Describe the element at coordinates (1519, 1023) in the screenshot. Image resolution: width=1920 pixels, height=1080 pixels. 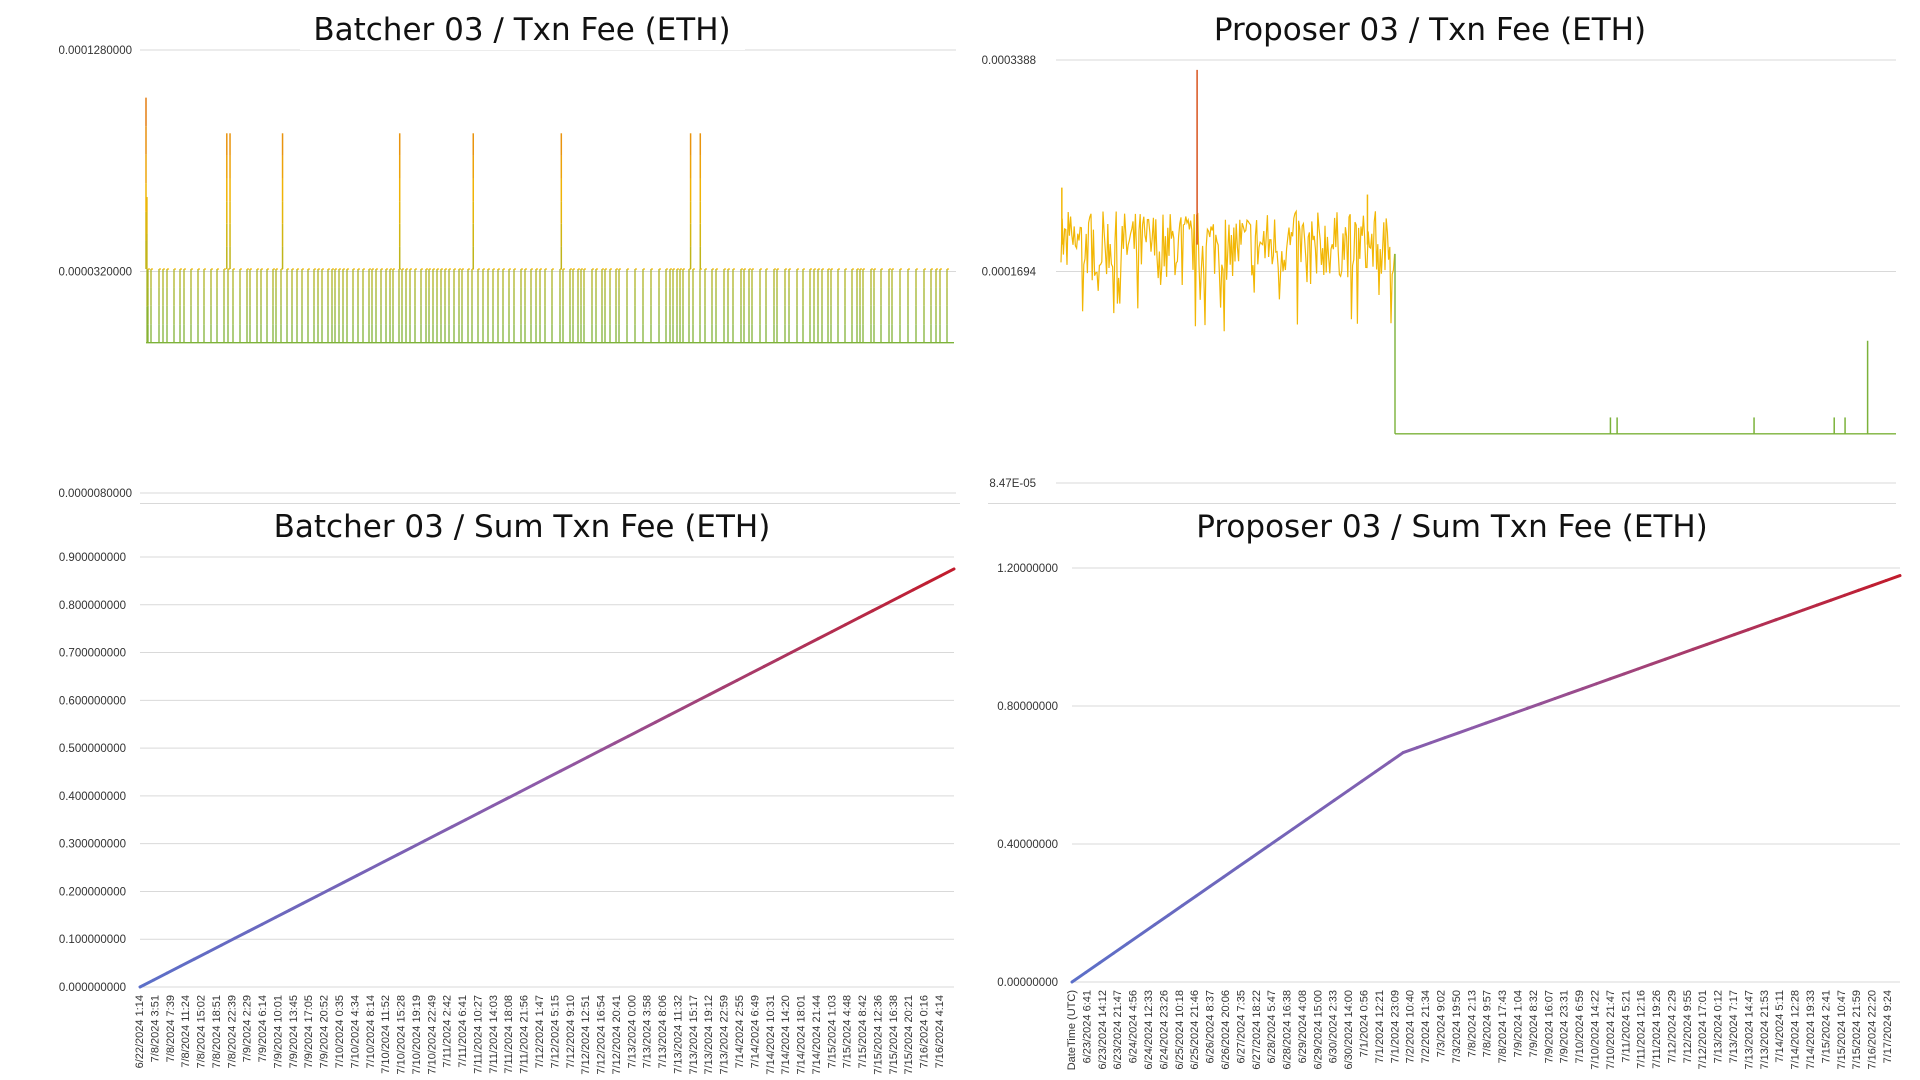
I see `x-tick-label: 7/9/2024 1:04` at that location.